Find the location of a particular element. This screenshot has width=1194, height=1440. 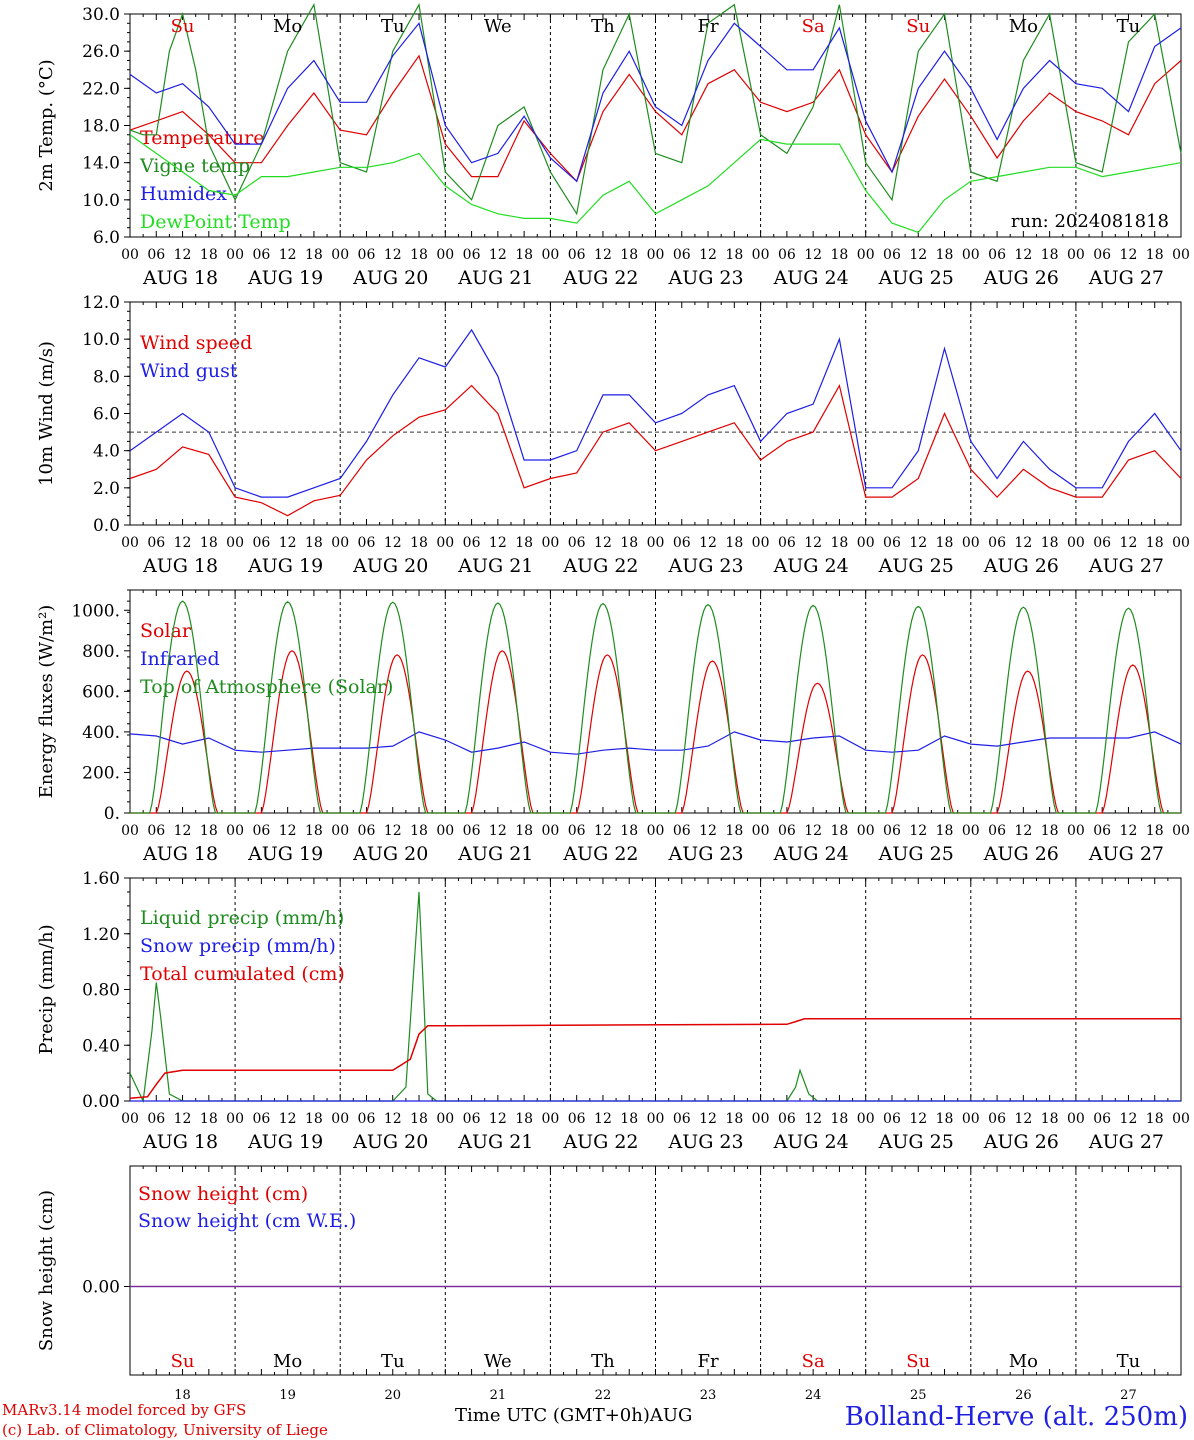

credit-line-1: MARv3.14 model forced by GFS is located at coordinates (124, 1410).